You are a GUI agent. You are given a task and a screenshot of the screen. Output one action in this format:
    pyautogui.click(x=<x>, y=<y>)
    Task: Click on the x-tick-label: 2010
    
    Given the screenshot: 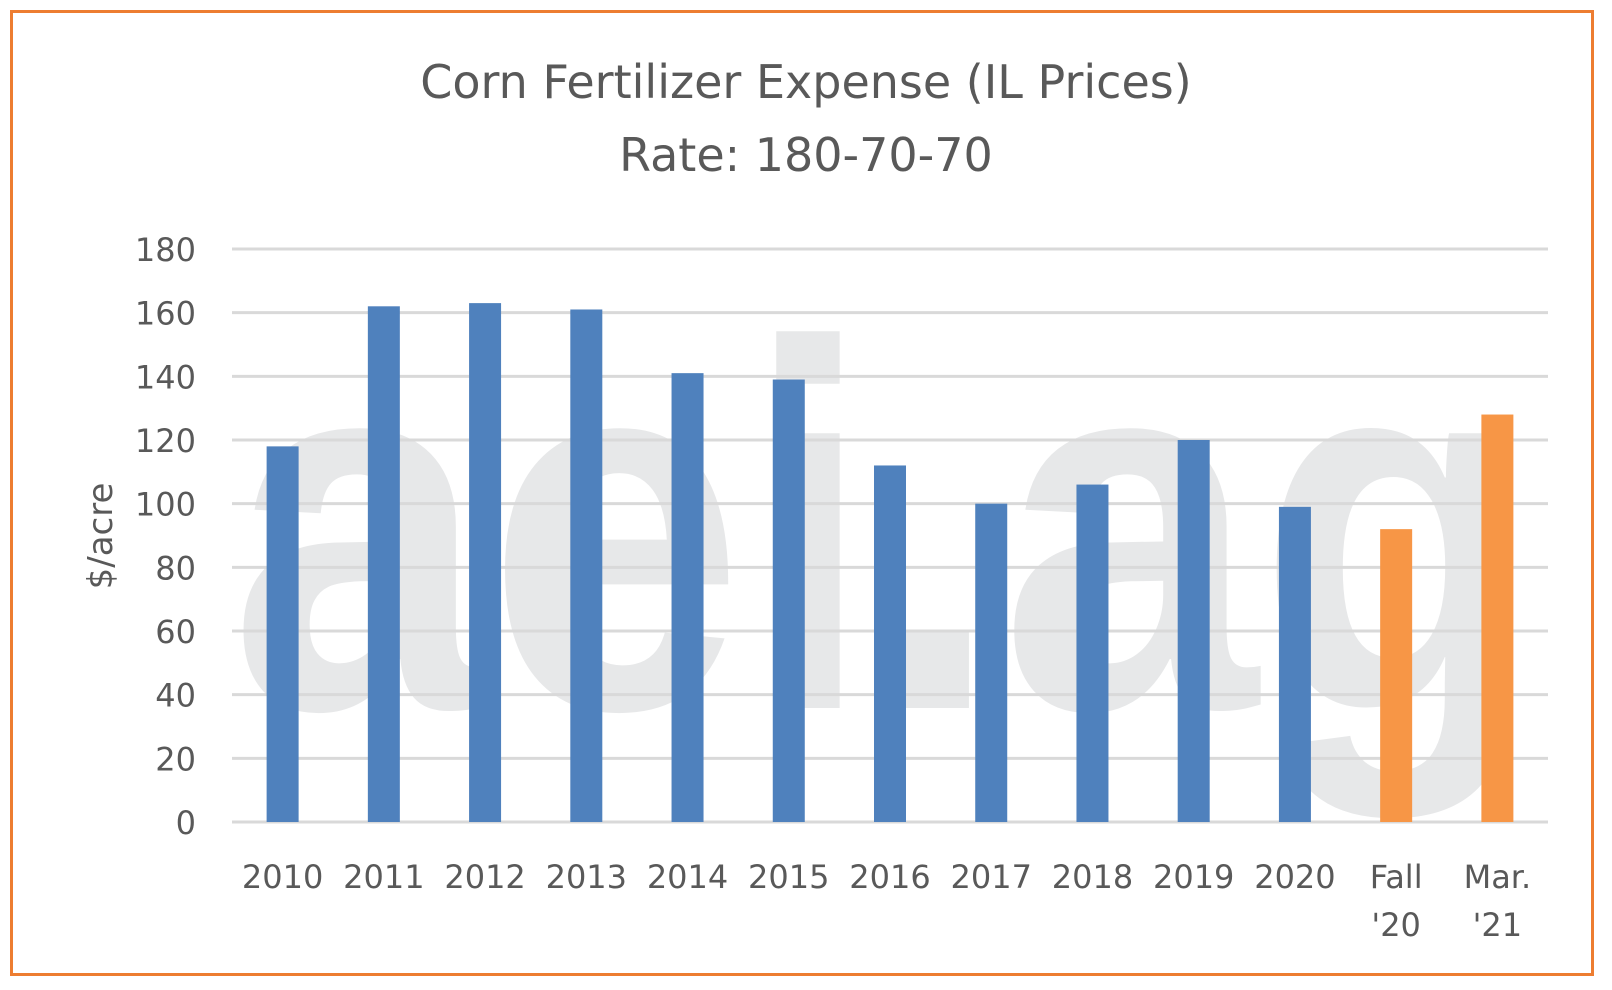 What is the action you would take?
    pyautogui.click(x=282, y=877)
    